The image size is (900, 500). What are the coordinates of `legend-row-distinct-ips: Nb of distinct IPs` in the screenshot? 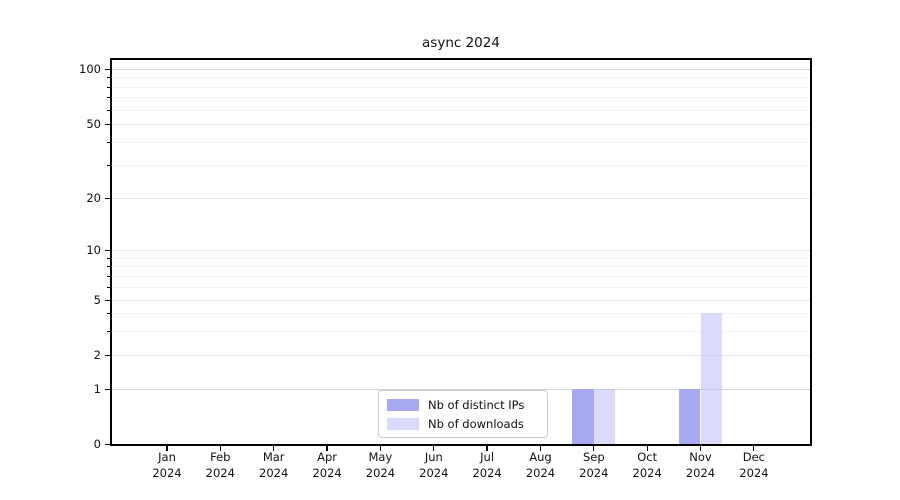 It's located at (463, 405).